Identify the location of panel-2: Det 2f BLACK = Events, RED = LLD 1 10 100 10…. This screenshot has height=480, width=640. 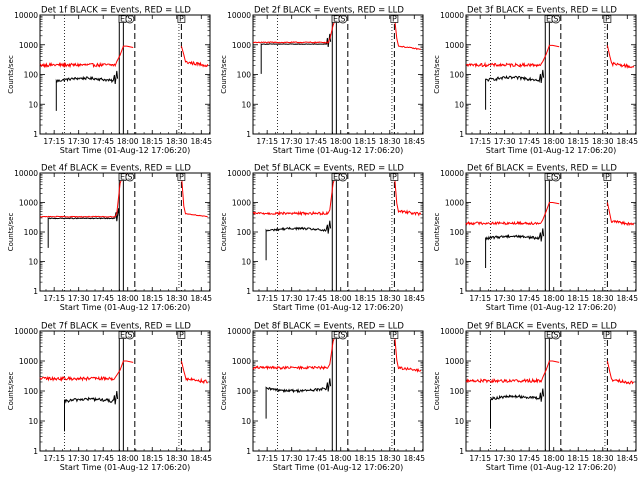
(322, 81).